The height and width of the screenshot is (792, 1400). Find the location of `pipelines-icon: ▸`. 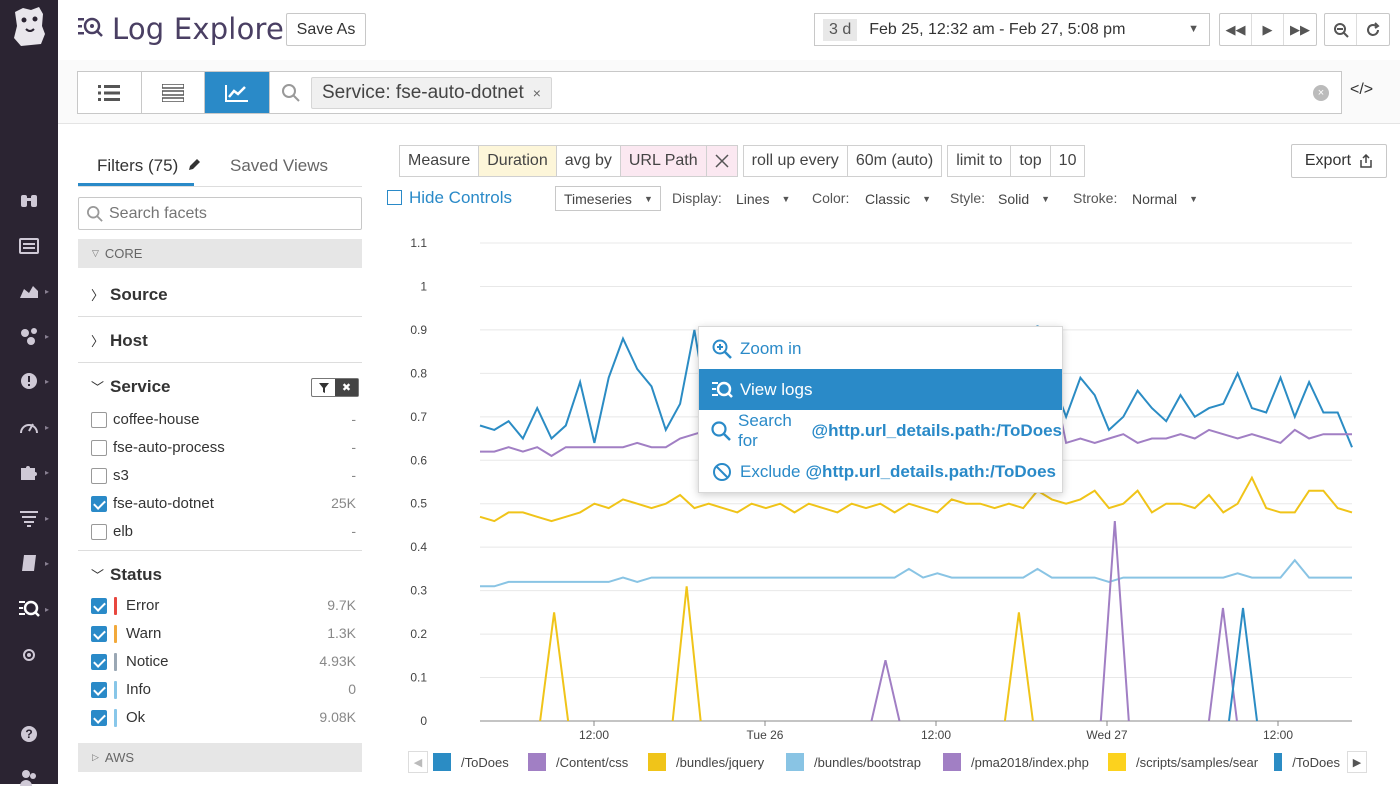

pipelines-icon: ▸ is located at coordinates (29, 518).